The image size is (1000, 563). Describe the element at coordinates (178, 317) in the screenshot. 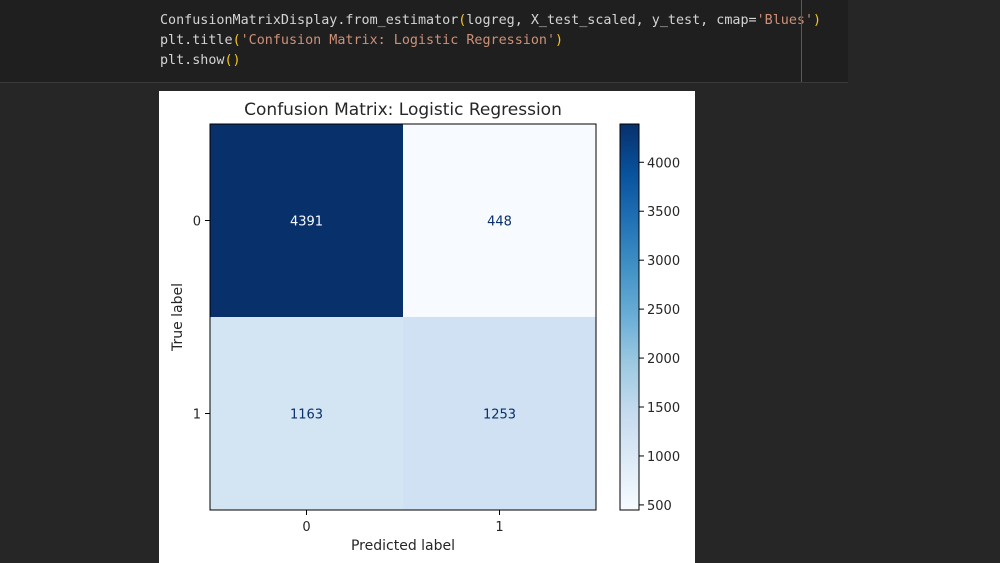

I see `y-axis-label: True label` at that location.